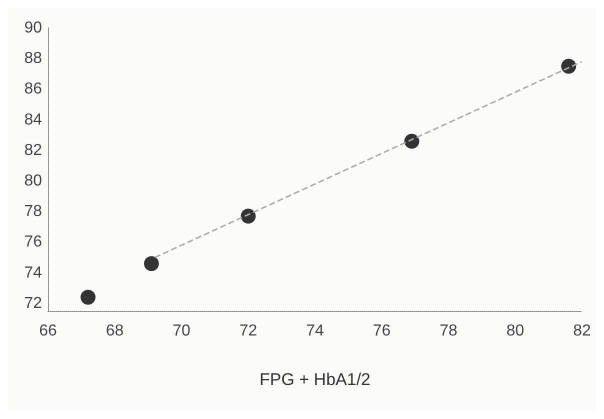 This screenshot has width=604, height=419. What do you see at coordinates (115, 331) in the screenshot?
I see `x-tick-label: 68` at bounding box center [115, 331].